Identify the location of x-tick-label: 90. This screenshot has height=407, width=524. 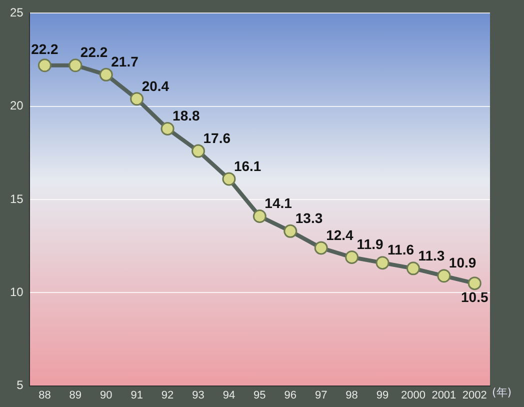
(106, 395).